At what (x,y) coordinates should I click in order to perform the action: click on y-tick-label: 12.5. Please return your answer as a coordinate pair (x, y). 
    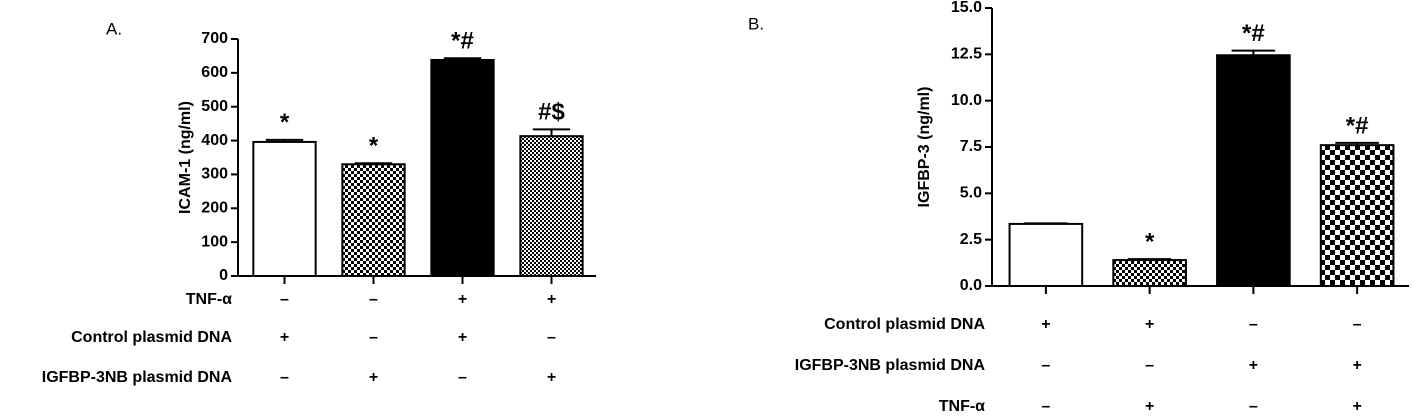
    Looking at the image, I should click on (966, 54).